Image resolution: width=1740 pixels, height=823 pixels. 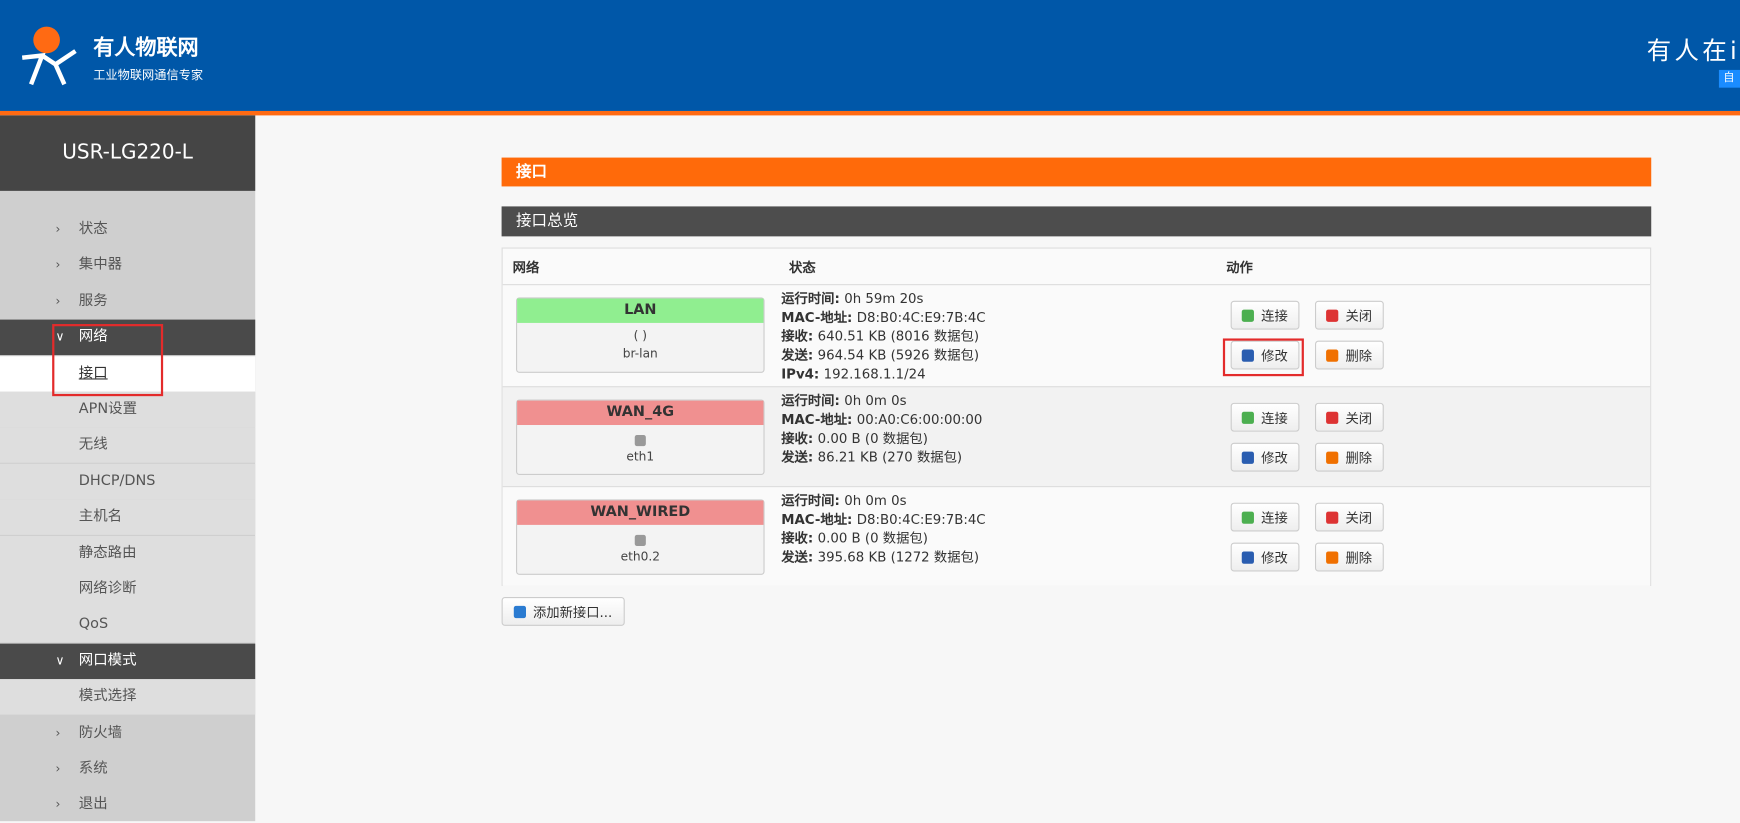 What do you see at coordinates (810, 400) in the screenshot?
I see `status-key: 运行时间:` at bounding box center [810, 400].